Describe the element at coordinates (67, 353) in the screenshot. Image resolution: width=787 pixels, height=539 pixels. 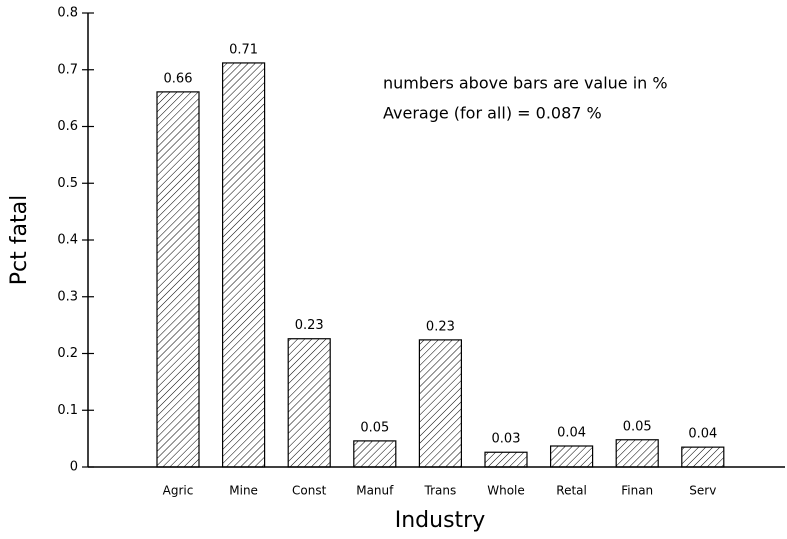
I see `y-tick-label: 0.2` at that location.